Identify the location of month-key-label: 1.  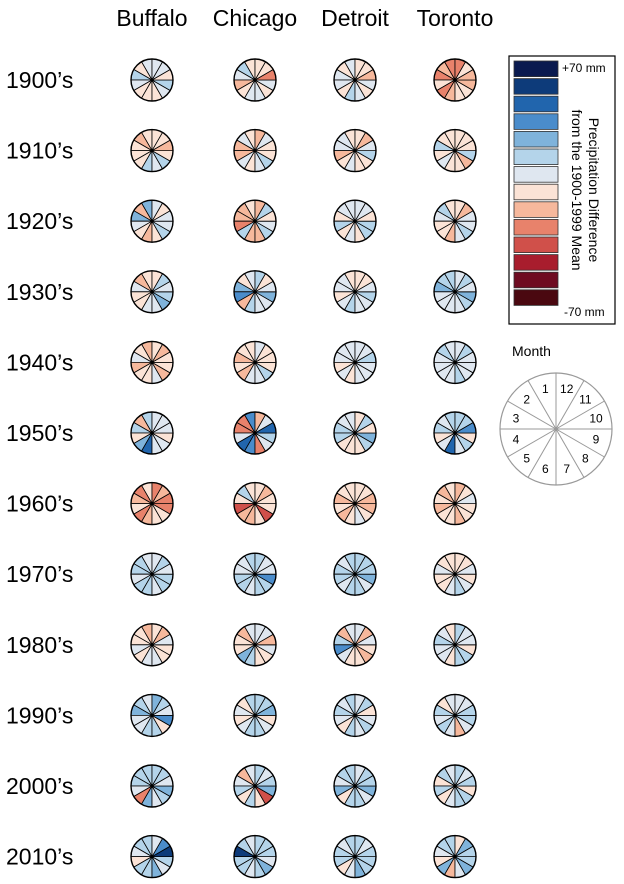
(545, 389).